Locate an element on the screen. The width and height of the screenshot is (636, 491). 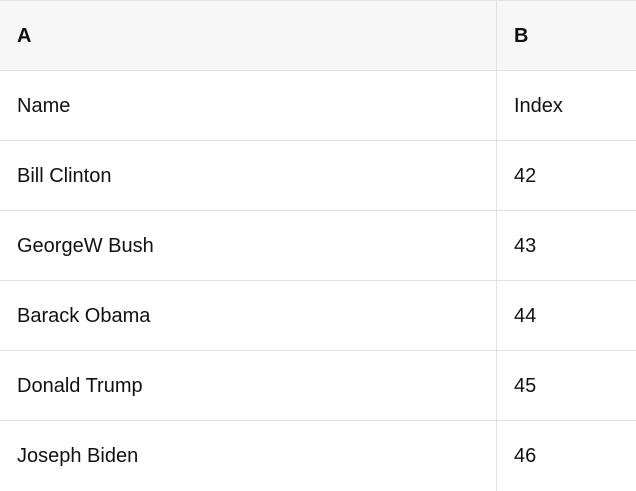
cell-text: Donald Trump is located at coordinates (80, 385).